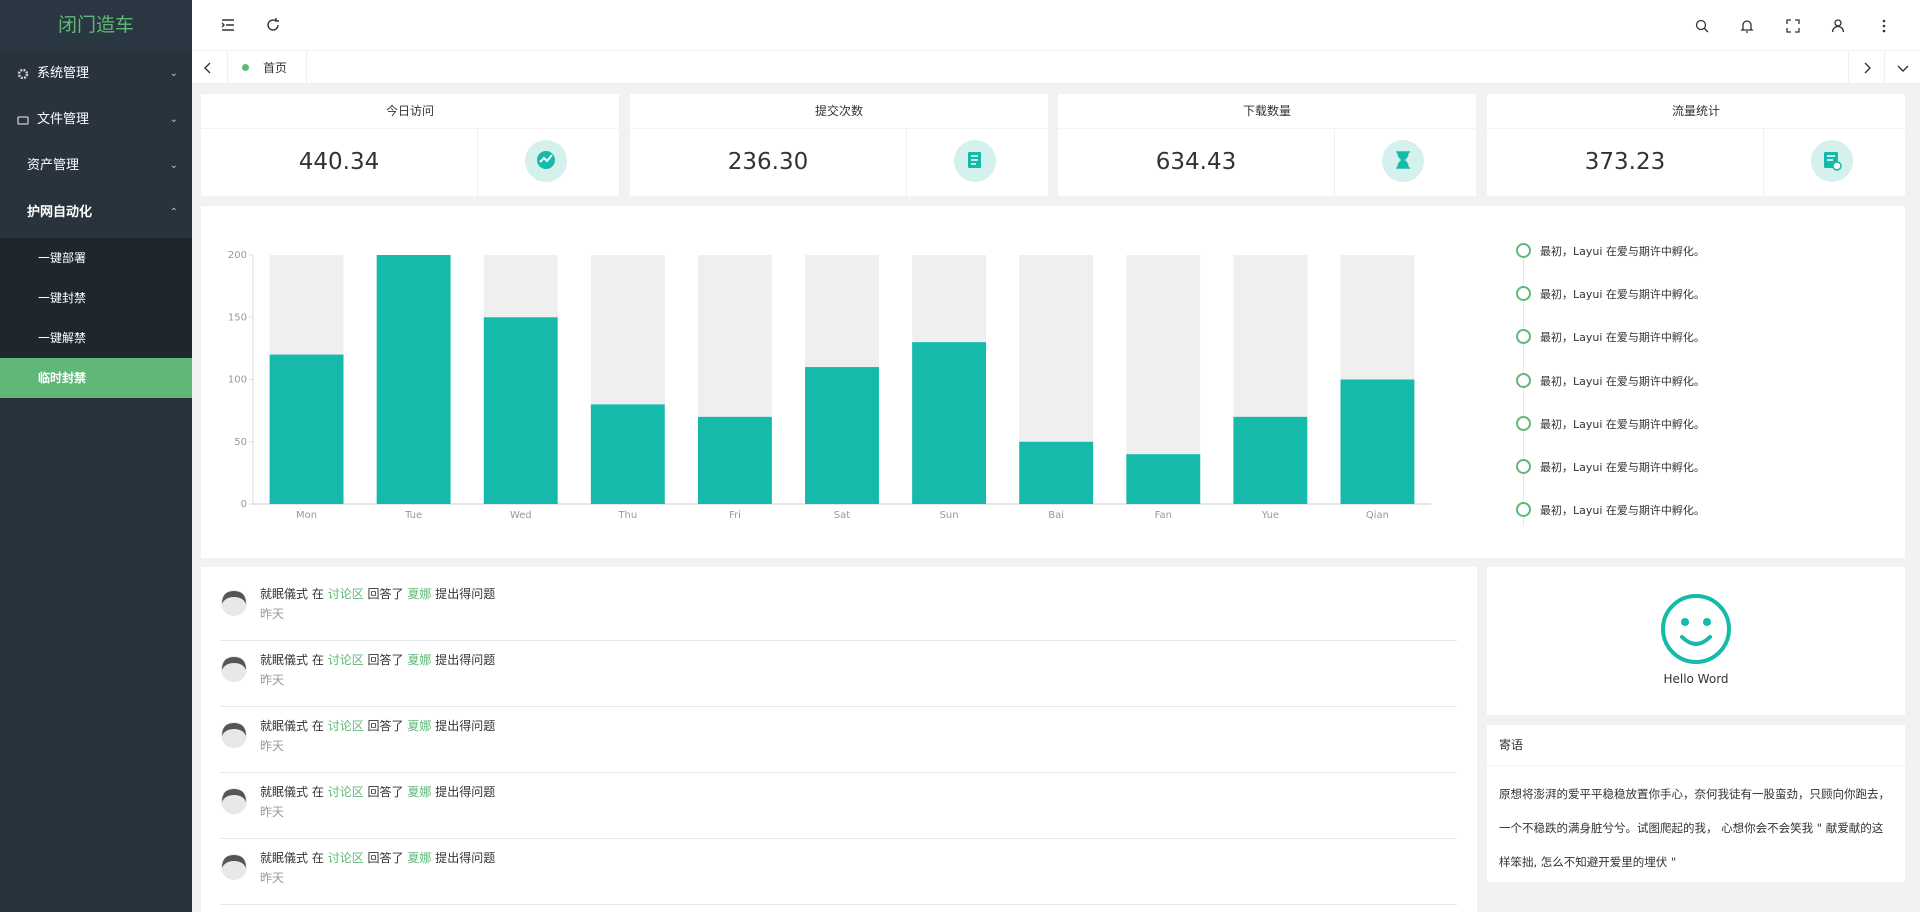 The image size is (1920, 912). What do you see at coordinates (1625, 162) in the screenshot?
I see `stat-value: 373.23` at bounding box center [1625, 162].